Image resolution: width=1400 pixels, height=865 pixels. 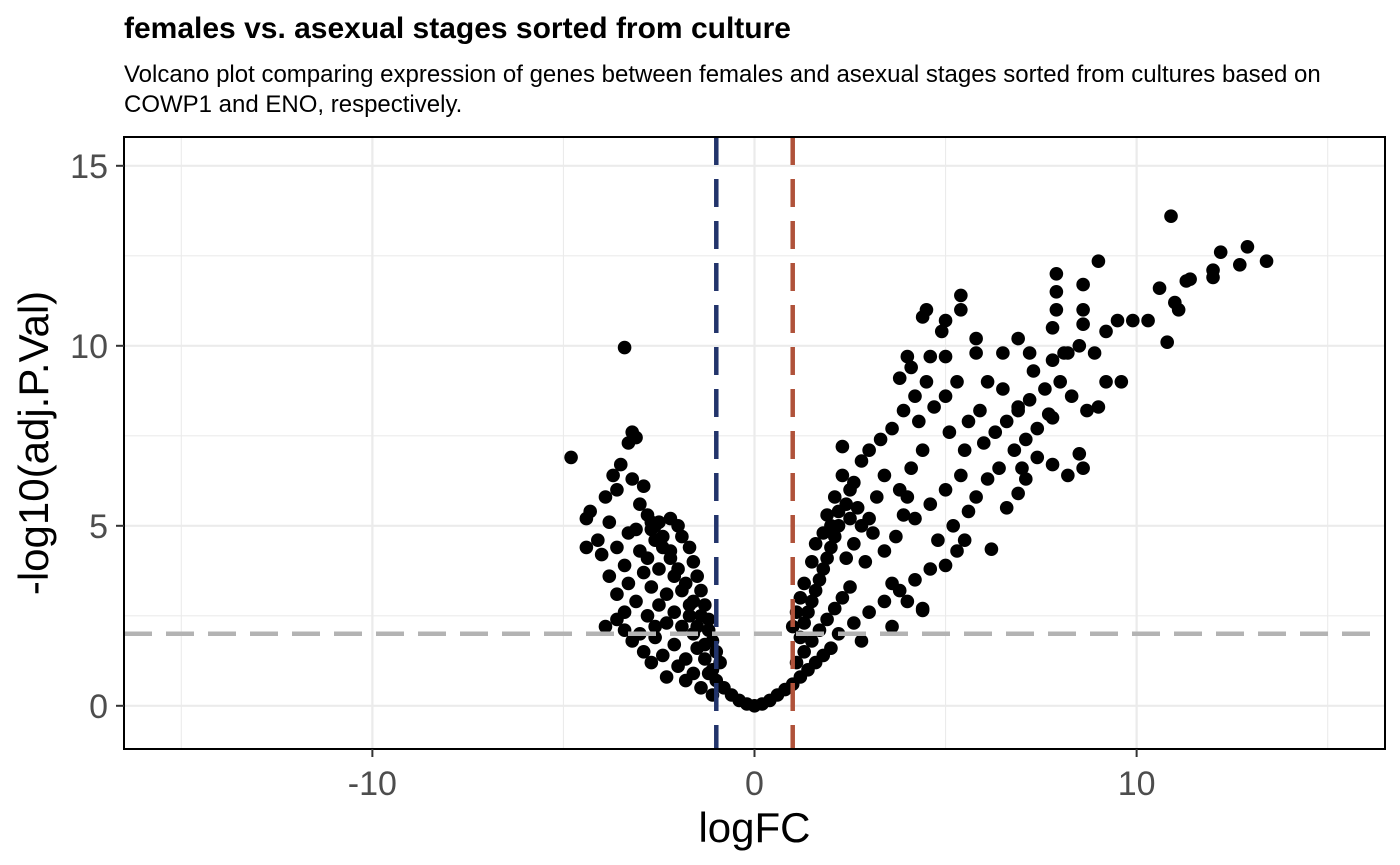 I want to click on y-tick-label: 0, so click(x=98, y=707).